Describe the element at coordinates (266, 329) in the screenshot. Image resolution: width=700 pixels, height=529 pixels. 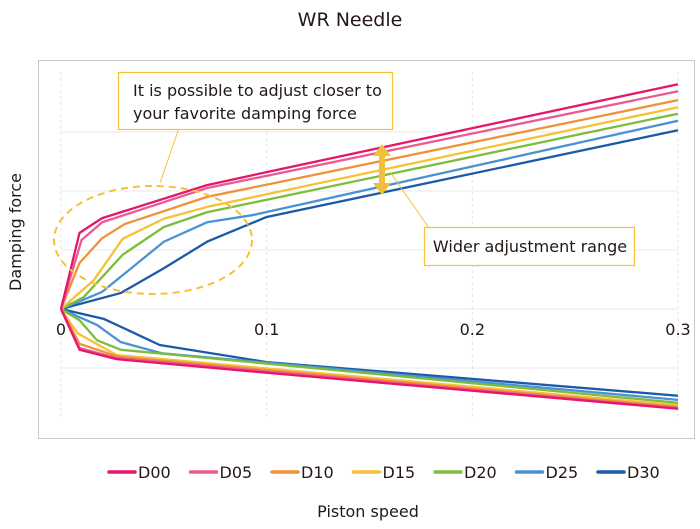
I see `x-tick-label: 0.1` at that location.